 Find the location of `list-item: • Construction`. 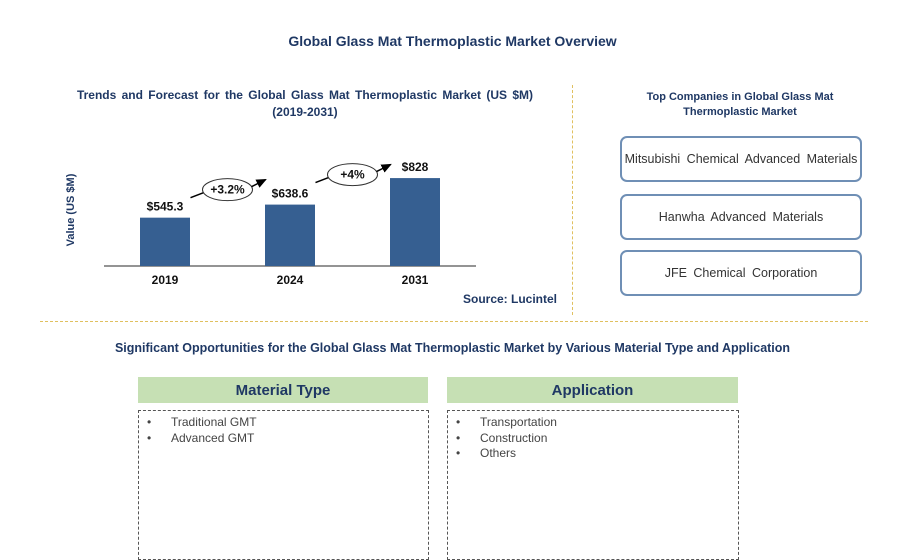

list-item: • Construction is located at coordinates (502, 437).